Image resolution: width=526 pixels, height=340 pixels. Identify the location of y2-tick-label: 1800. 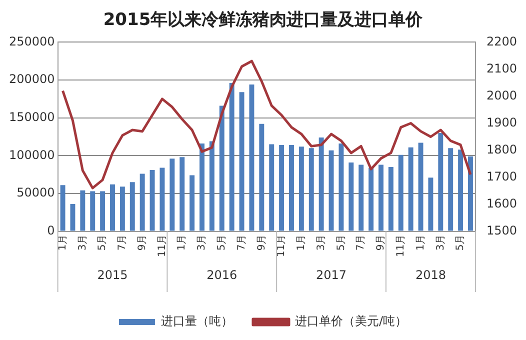
(502, 149).